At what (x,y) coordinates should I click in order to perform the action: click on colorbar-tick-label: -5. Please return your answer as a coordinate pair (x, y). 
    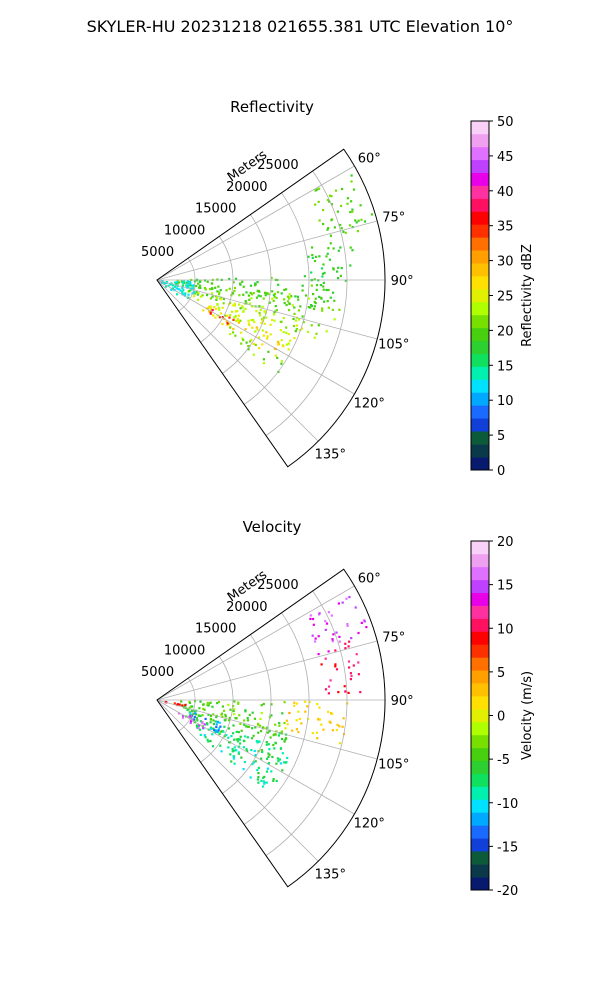
    Looking at the image, I should click on (503, 760).